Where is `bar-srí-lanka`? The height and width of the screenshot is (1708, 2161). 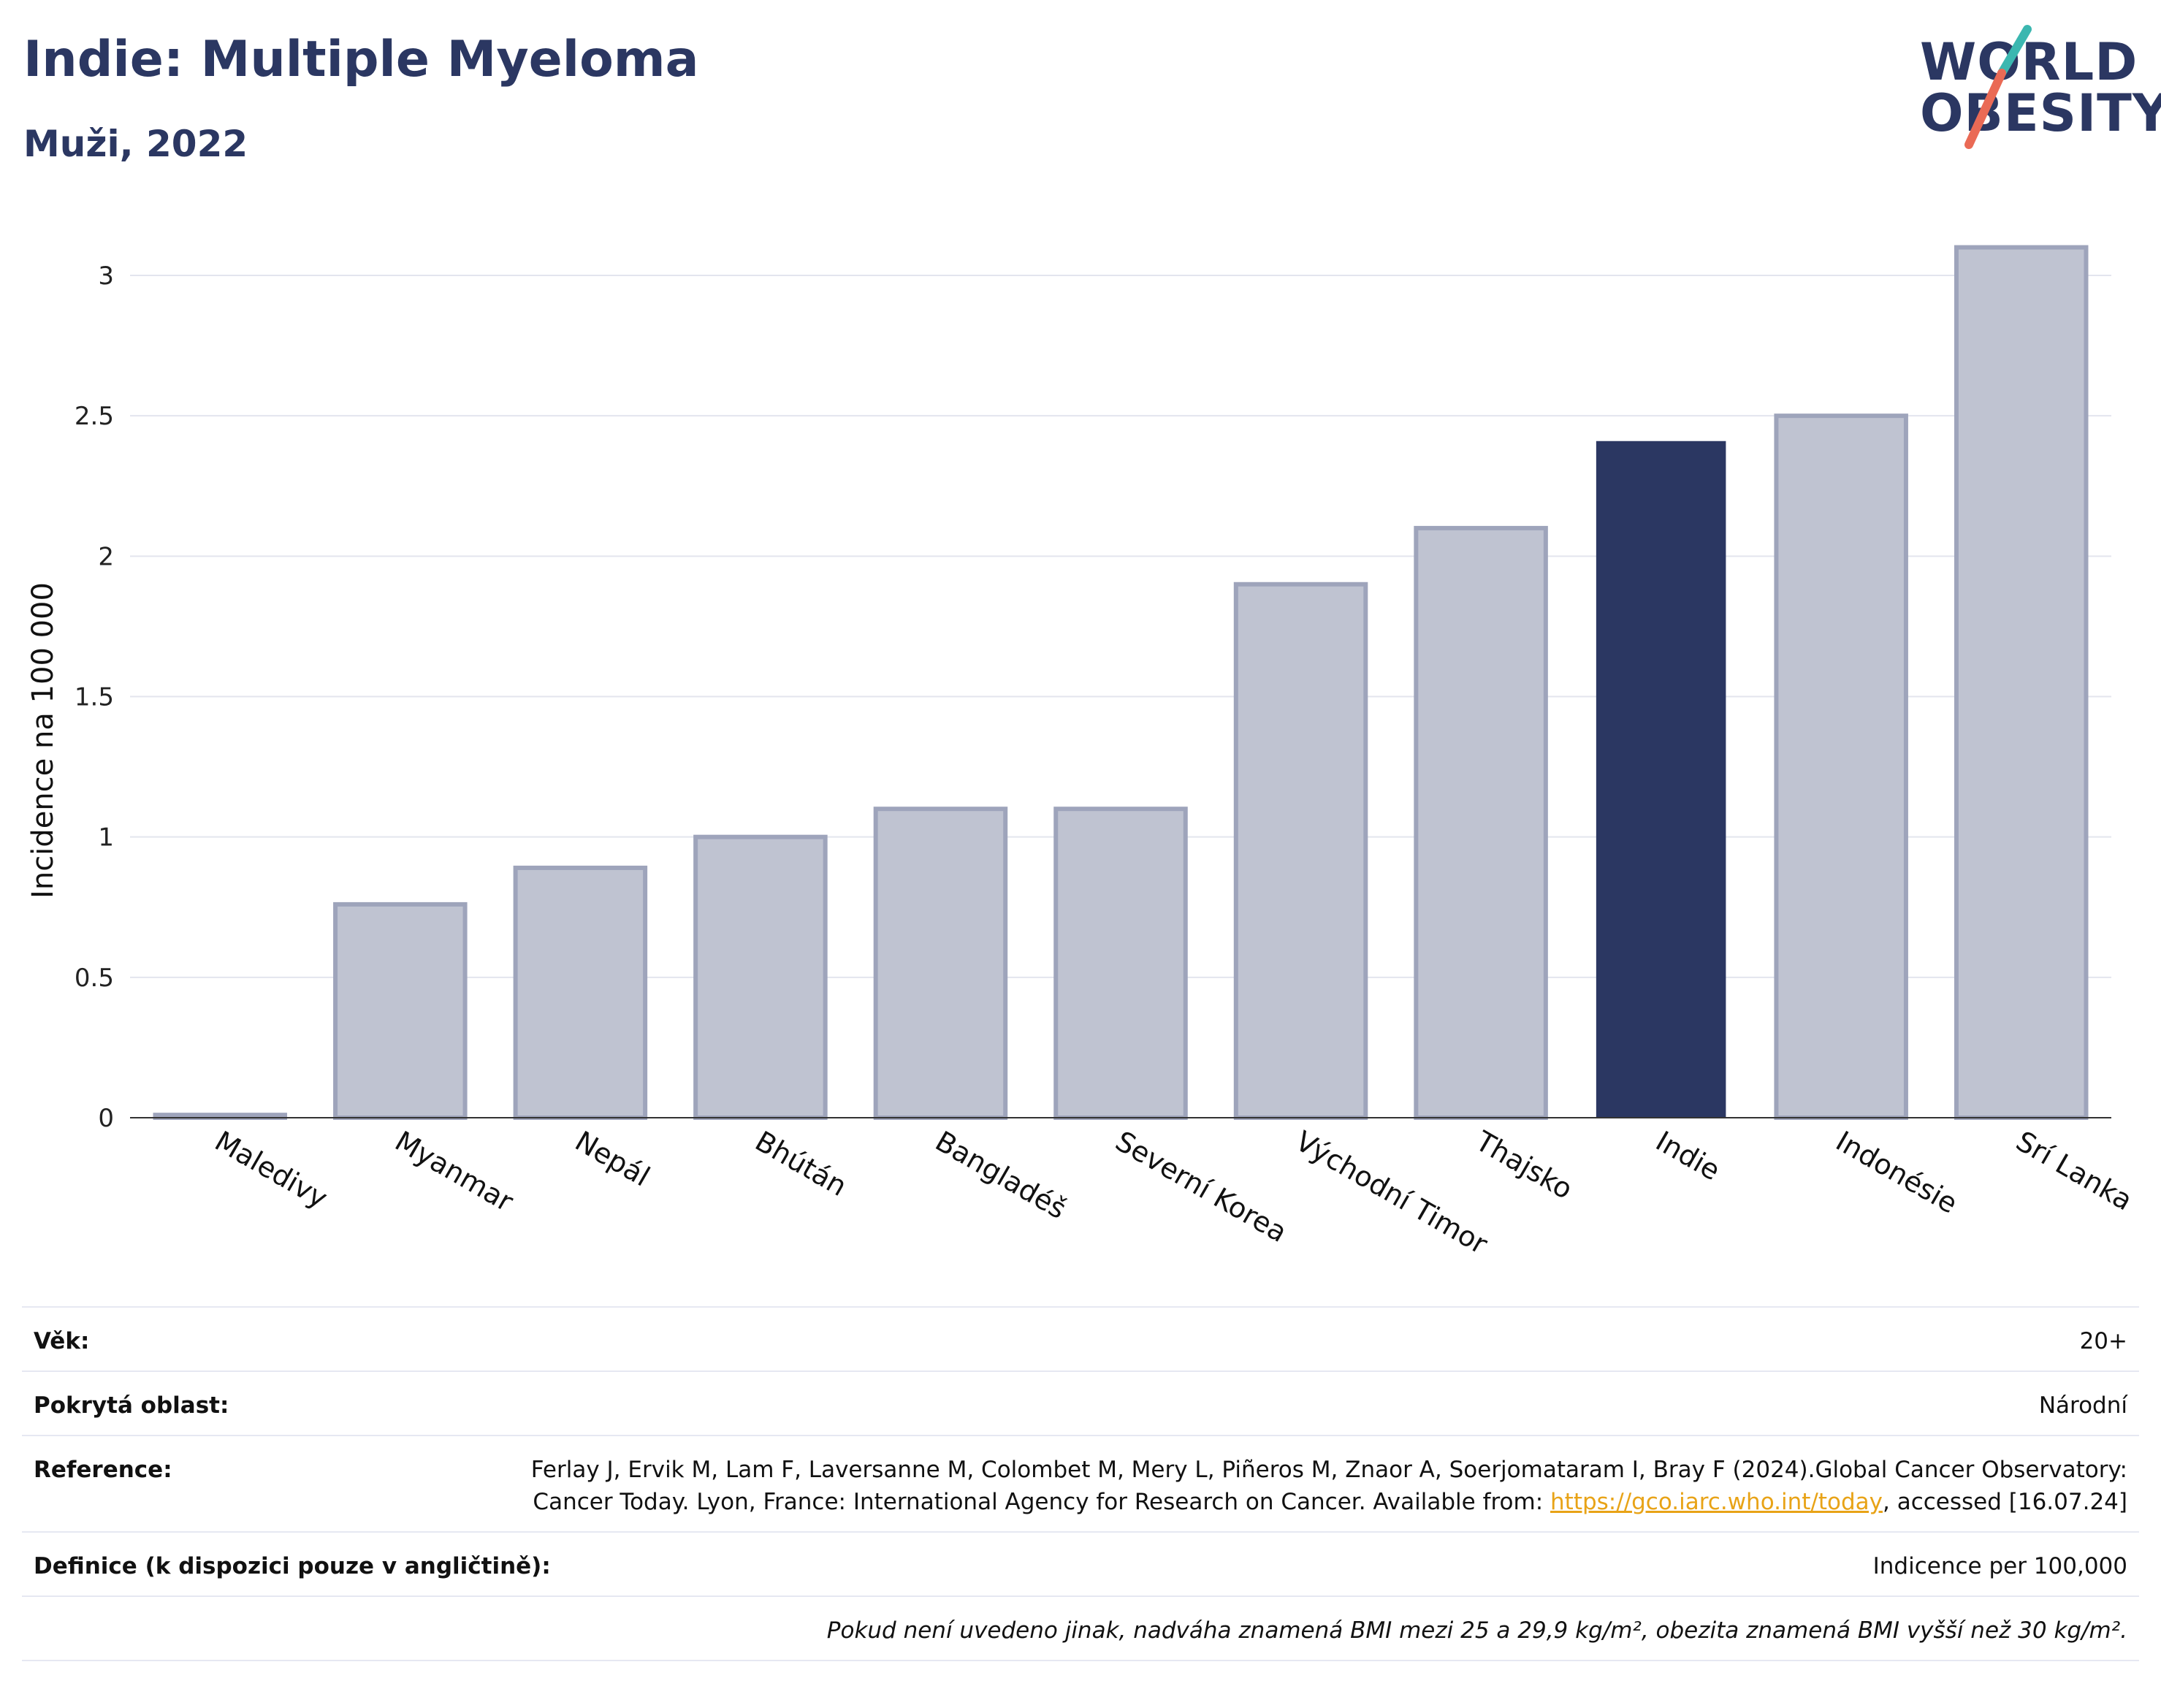 bar-srí-lanka is located at coordinates (2021, 683).